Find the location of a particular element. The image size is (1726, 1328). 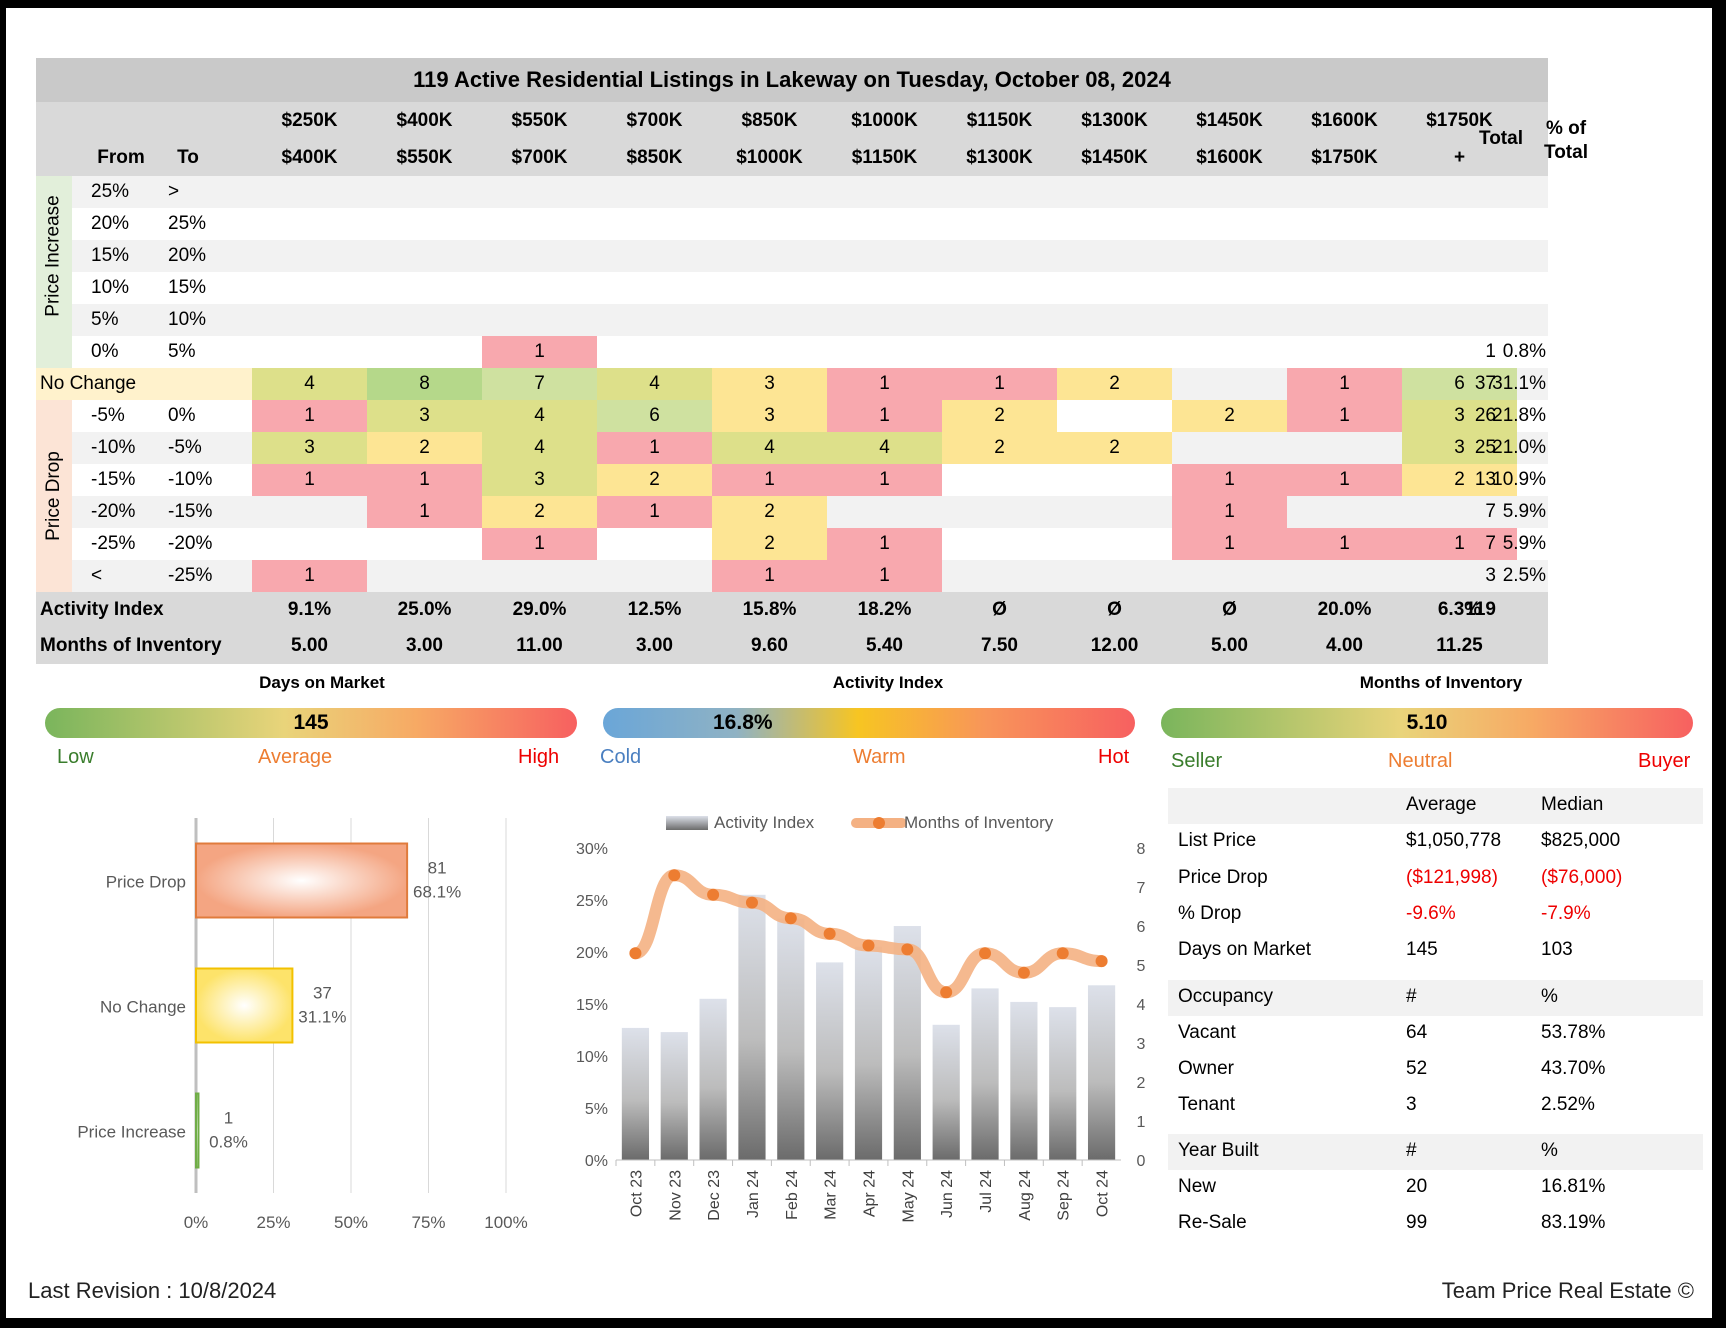

combo-right-tick: 2 is located at coordinates (1141, 1083).